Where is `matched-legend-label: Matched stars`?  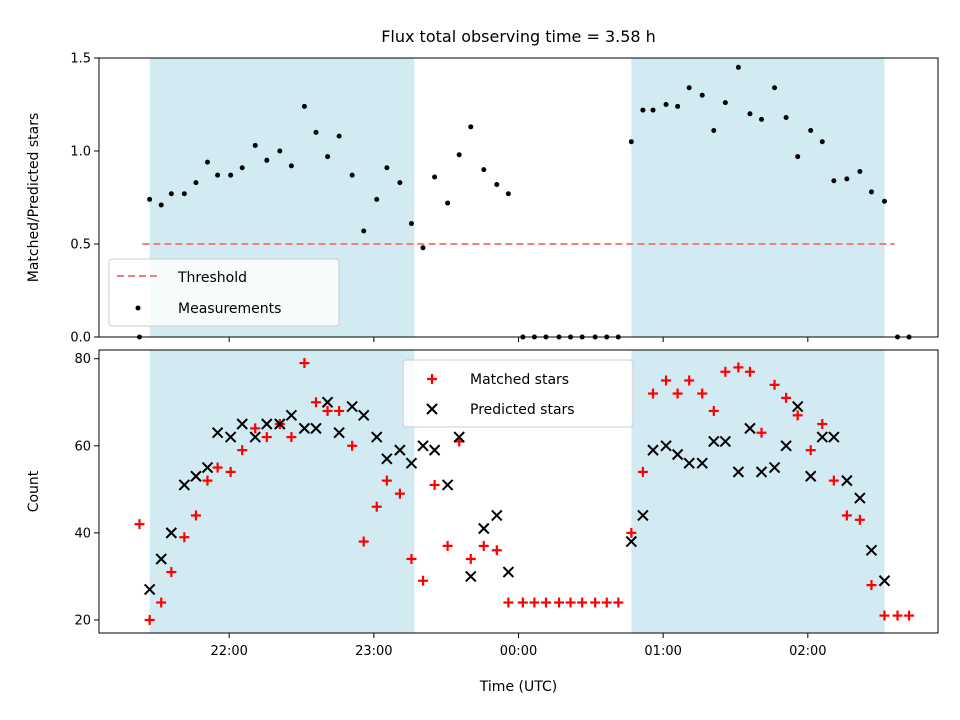
matched-legend-label: Matched stars is located at coordinates (519, 380).